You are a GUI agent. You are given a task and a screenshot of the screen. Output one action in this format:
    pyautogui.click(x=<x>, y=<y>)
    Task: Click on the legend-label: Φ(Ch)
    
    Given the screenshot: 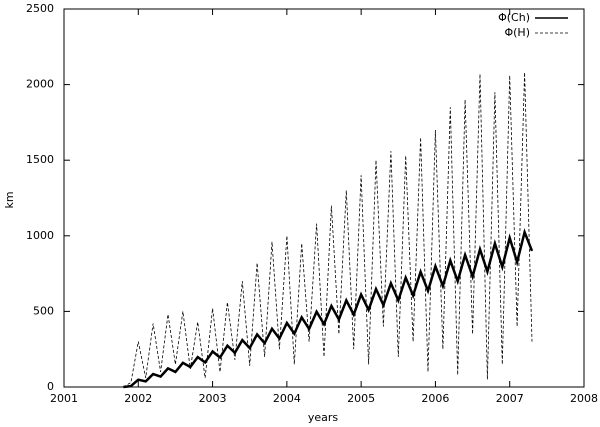 What is the action you would take?
    pyautogui.click(x=514, y=17)
    